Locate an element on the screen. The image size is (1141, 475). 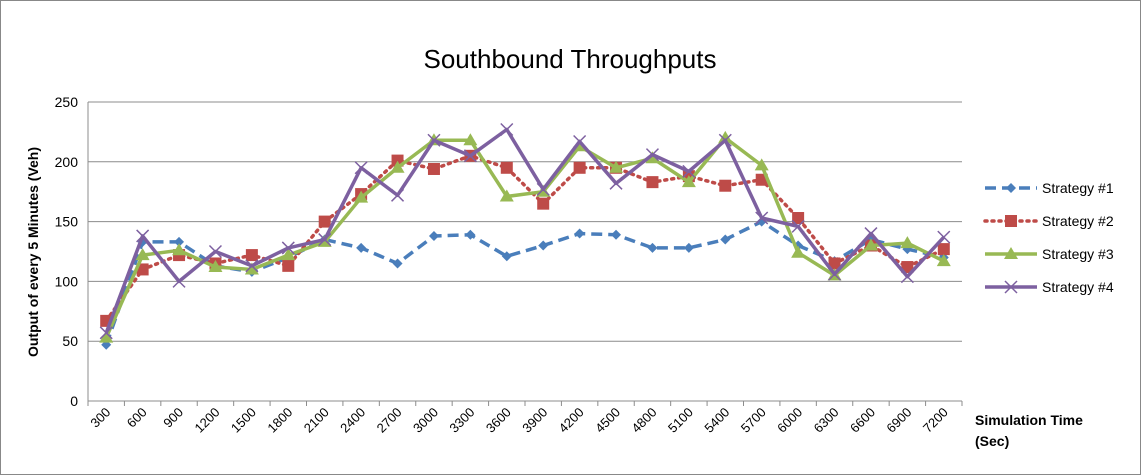
y-tick-label: 200 is located at coordinates (67, 162).